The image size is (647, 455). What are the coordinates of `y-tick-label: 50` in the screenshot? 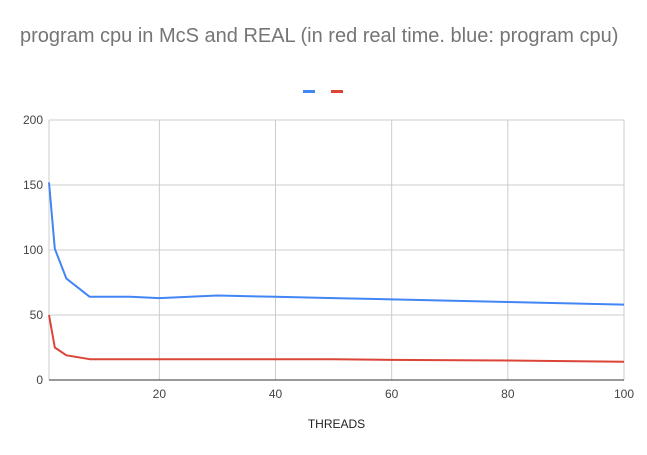 It's located at (37, 315).